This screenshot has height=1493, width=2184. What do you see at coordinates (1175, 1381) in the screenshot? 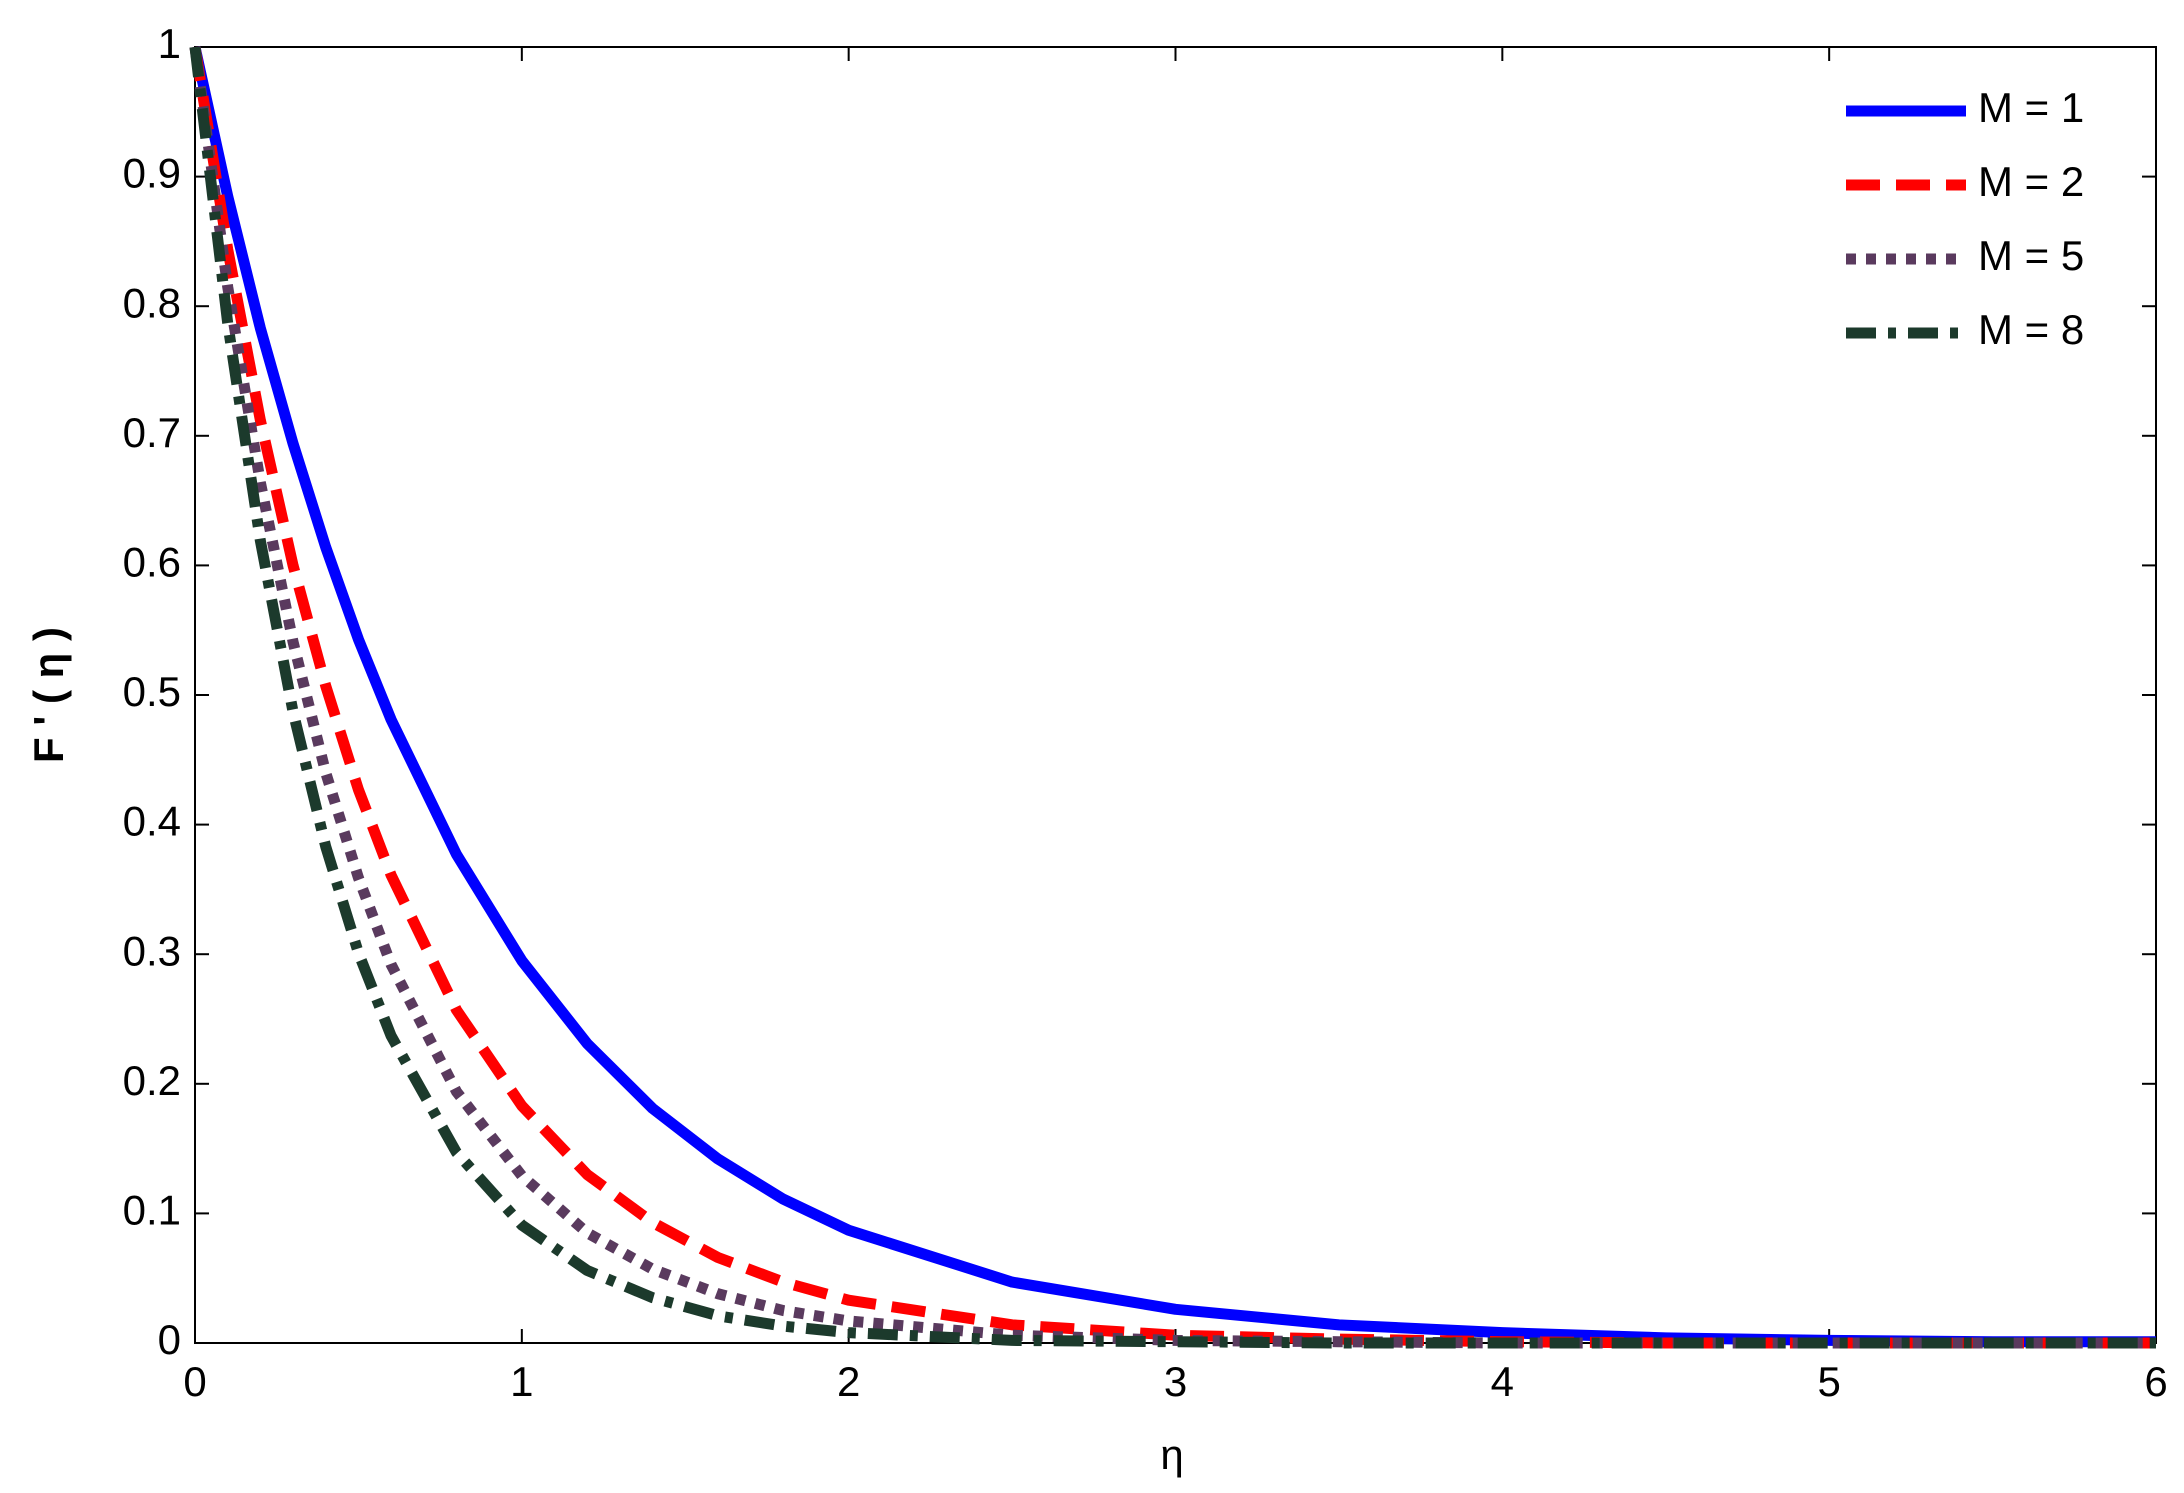
I see `x-tick-label: 3` at bounding box center [1175, 1381].